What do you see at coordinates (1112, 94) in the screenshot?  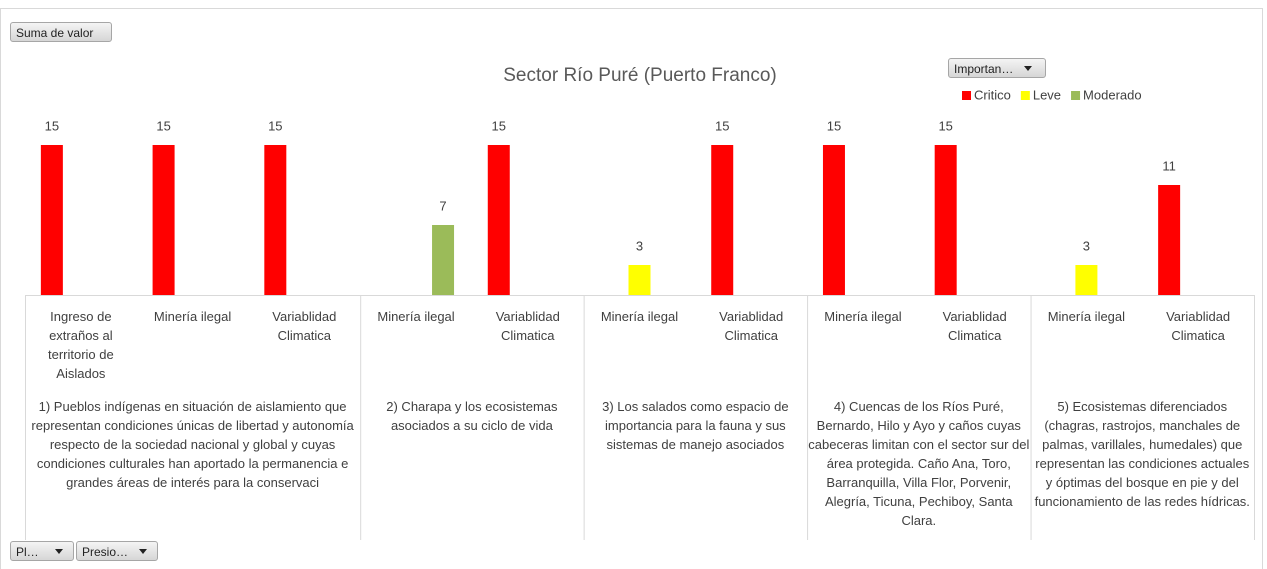 I see `legend-label: Moderado` at bounding box center [1112, 94].